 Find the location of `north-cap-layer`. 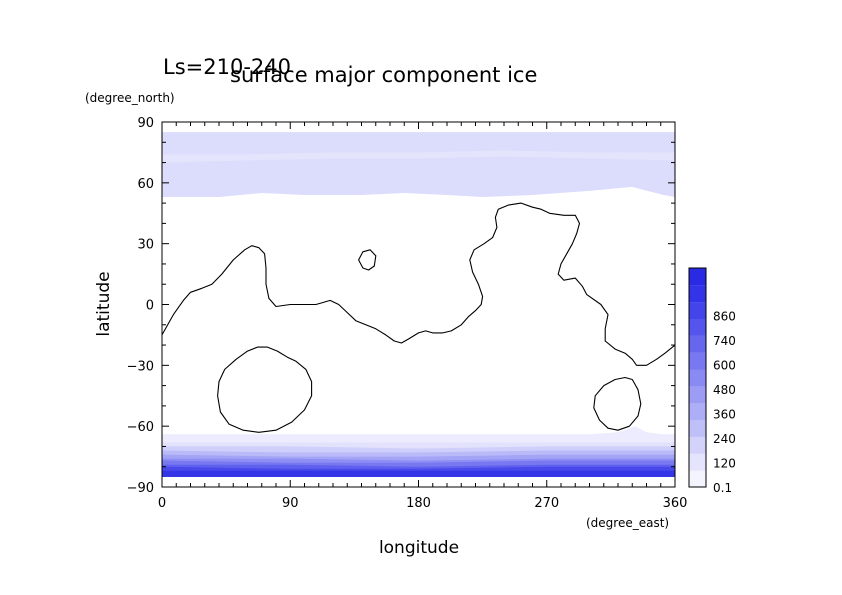

north-cap-layer is located at coordinates (418, 164).